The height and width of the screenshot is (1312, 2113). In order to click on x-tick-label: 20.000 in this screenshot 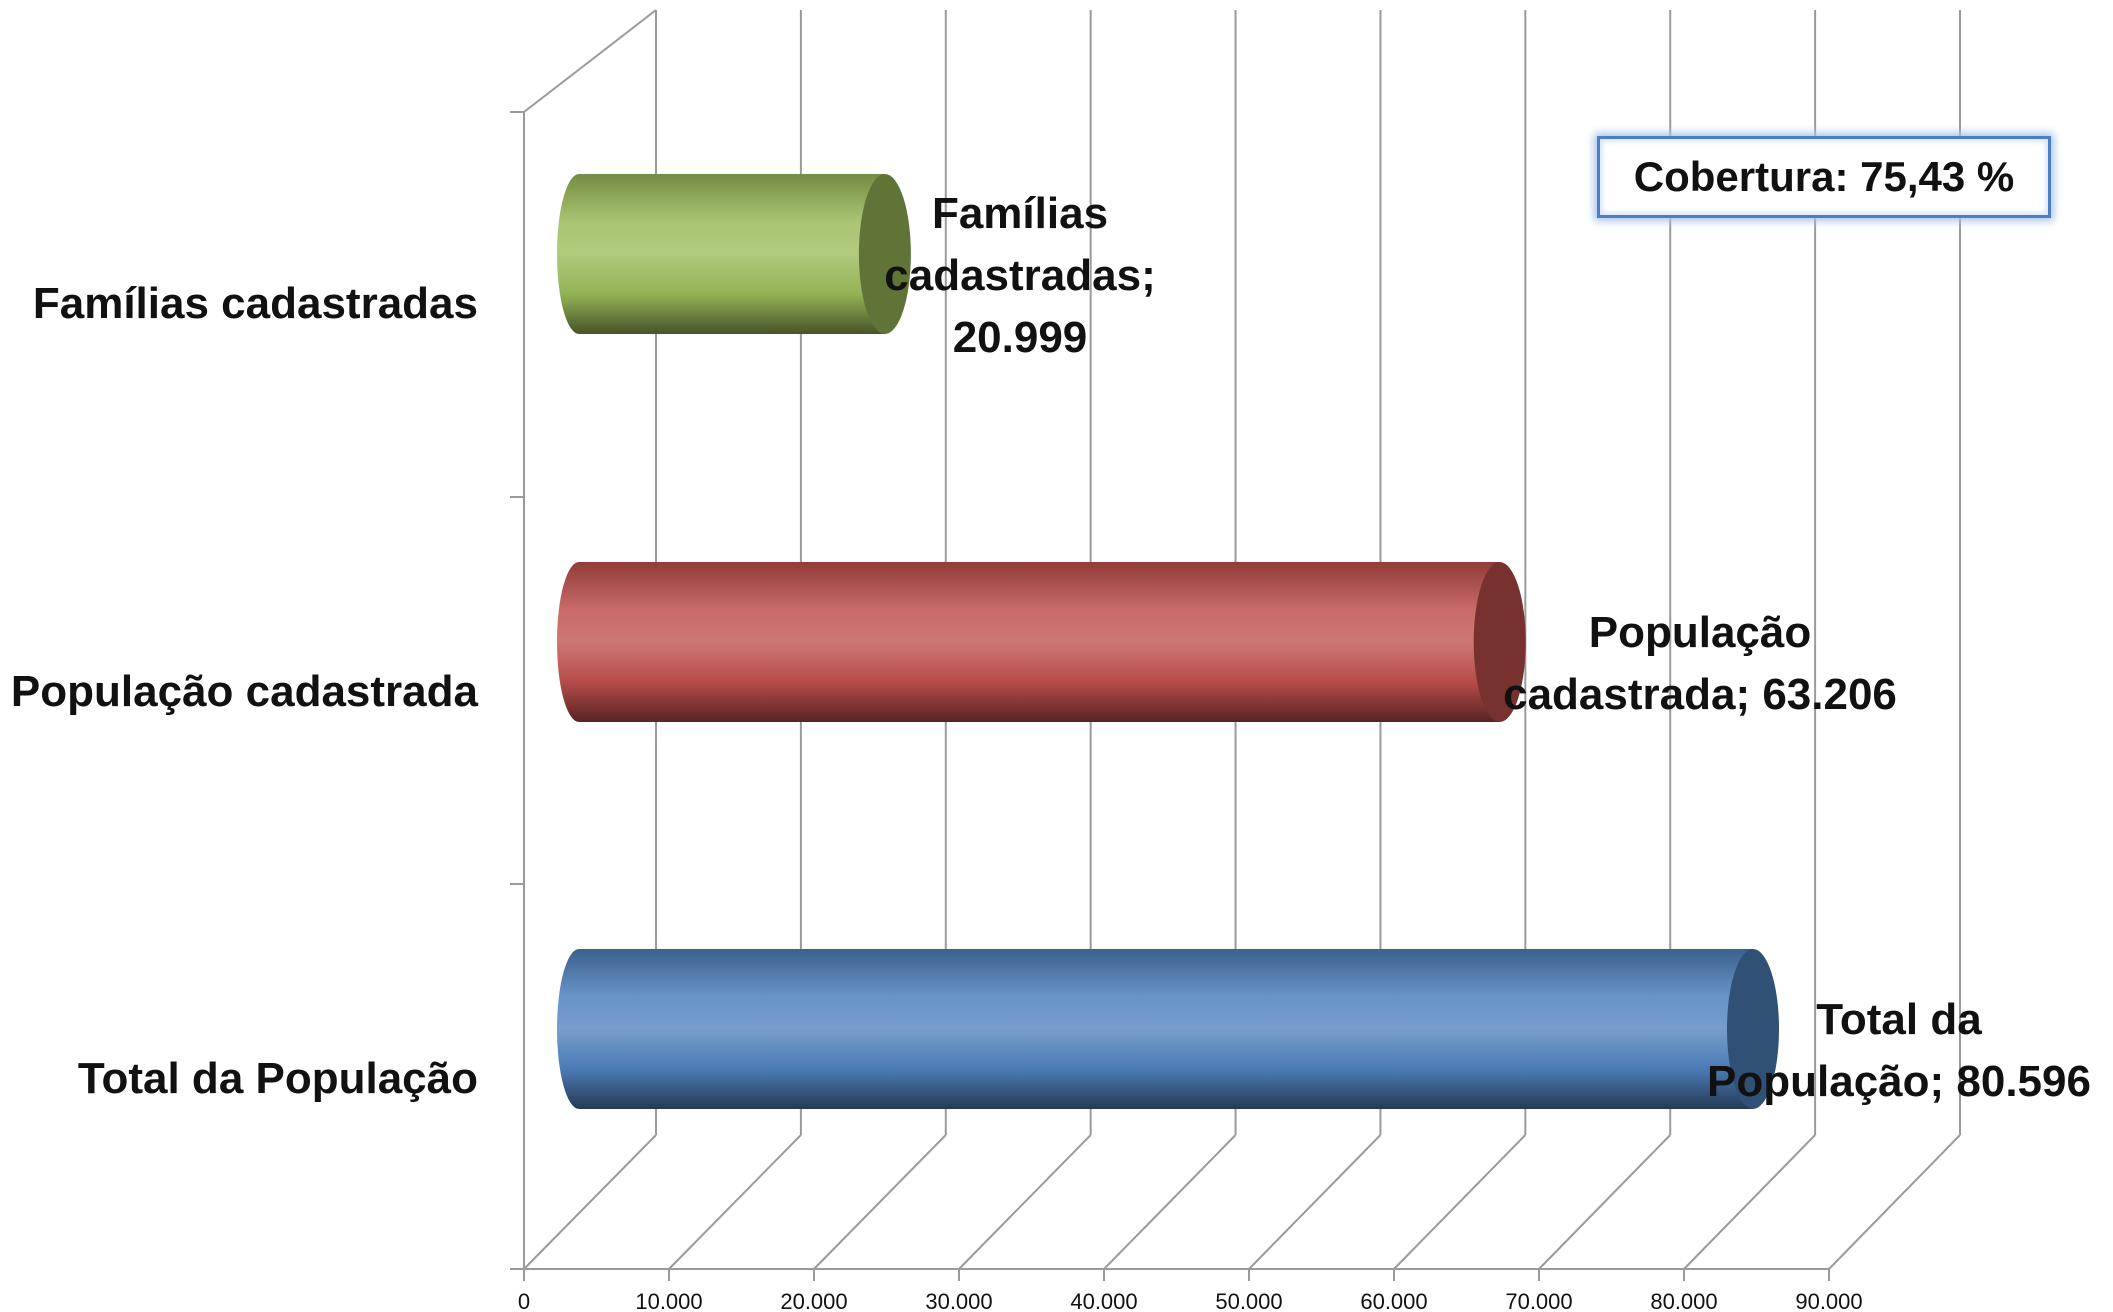, I will do `click(813, 1300)`.